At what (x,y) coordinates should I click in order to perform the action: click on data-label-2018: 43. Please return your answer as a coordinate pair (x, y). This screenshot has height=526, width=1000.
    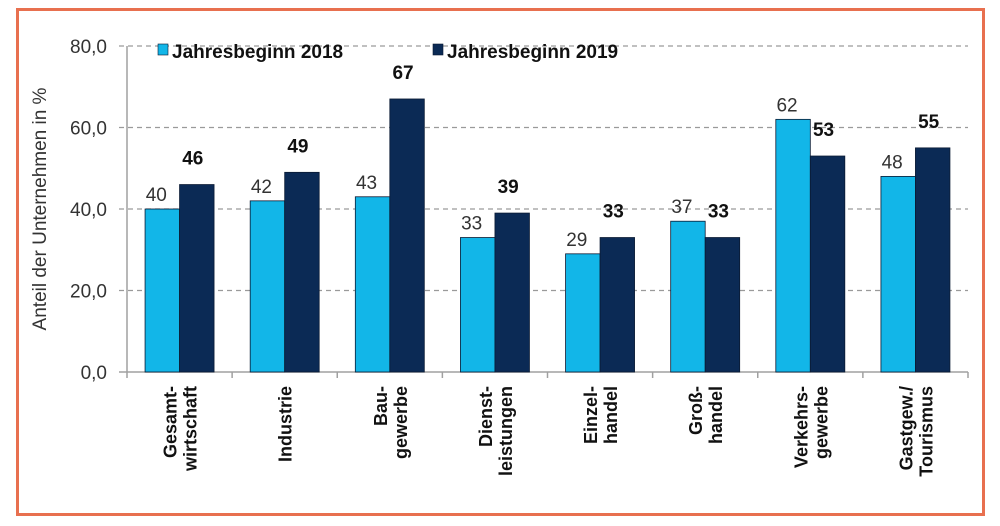
    Looking at the image, I should click on (366, 183).